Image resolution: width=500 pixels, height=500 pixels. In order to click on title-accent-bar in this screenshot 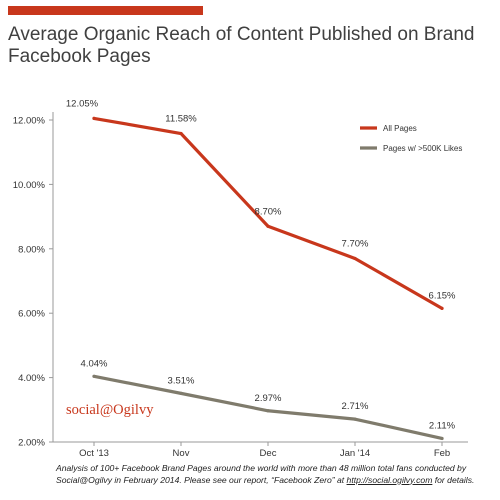, I will do `click(105, 10)`.